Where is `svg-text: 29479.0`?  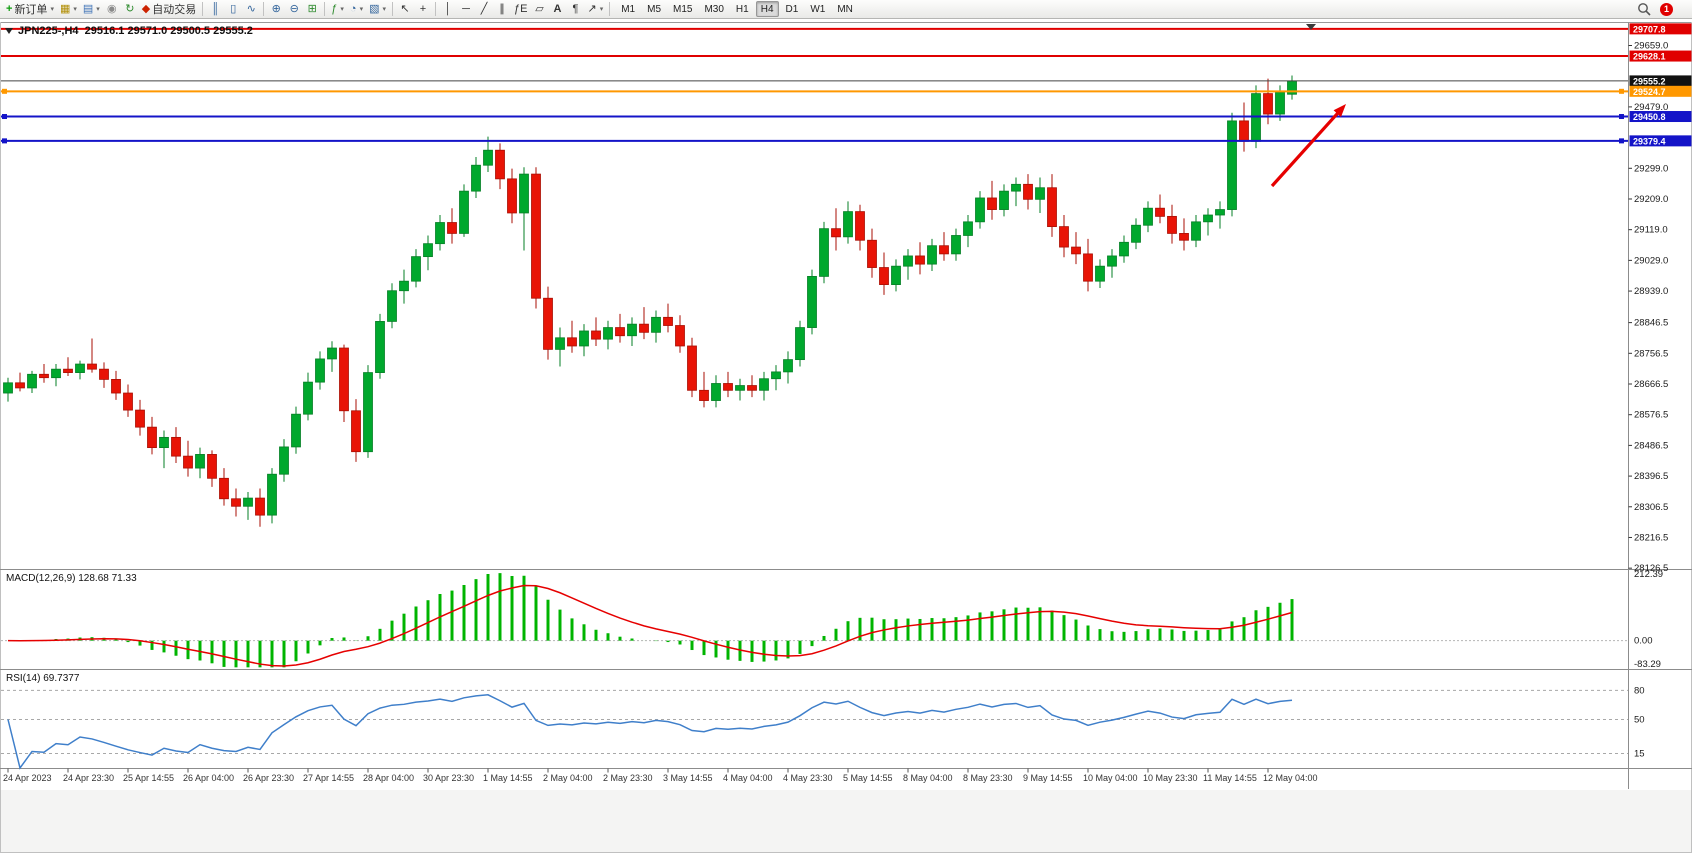 svg-text: 29479.0 is located at coordinates (1651, 107).